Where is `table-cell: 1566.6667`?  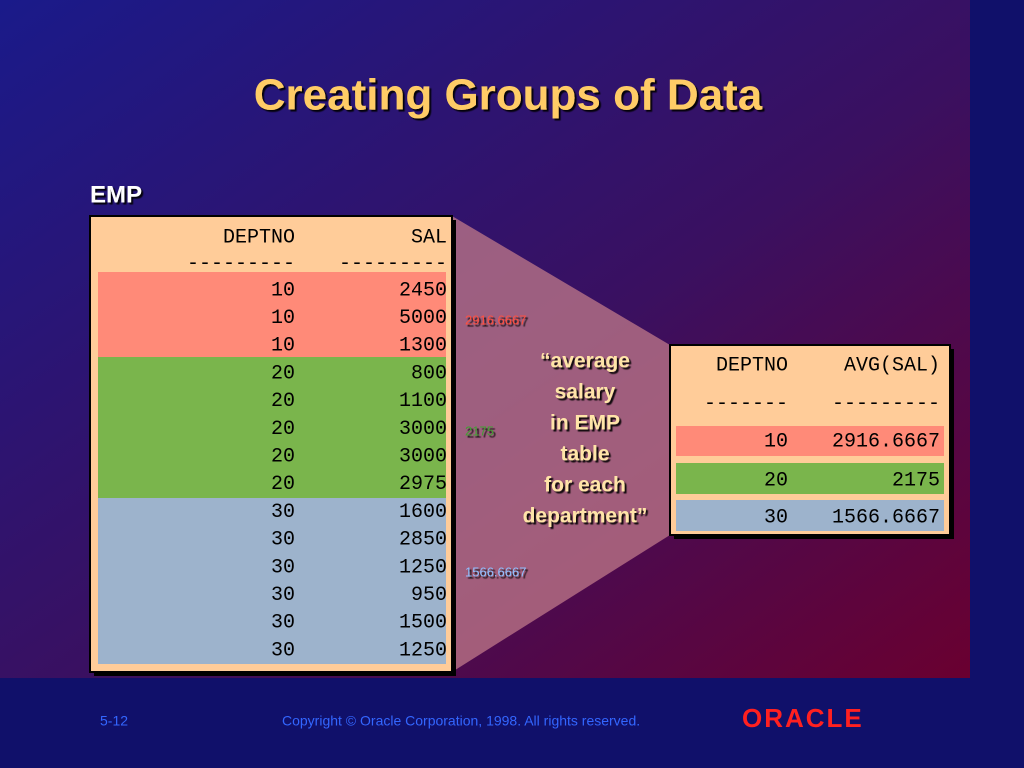
table-cell: 1566.6667 is located at coordinates (886, 517).